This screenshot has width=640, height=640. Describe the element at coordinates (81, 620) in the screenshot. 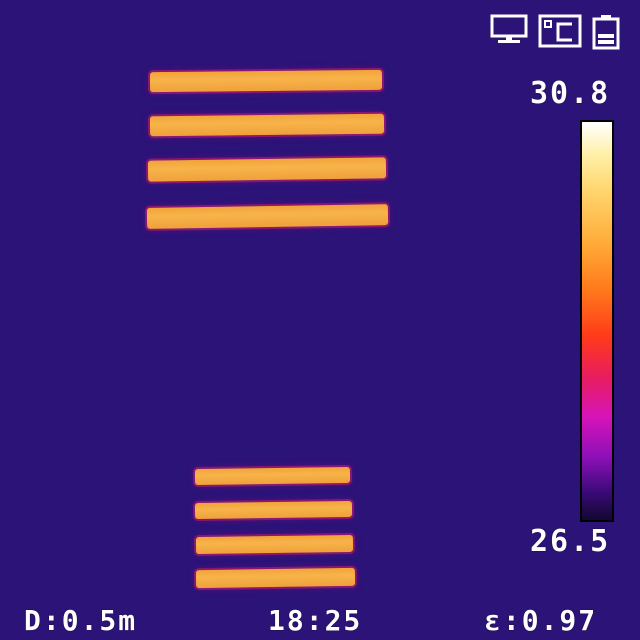

I see `distance-readout: D:0.5m` at that location.